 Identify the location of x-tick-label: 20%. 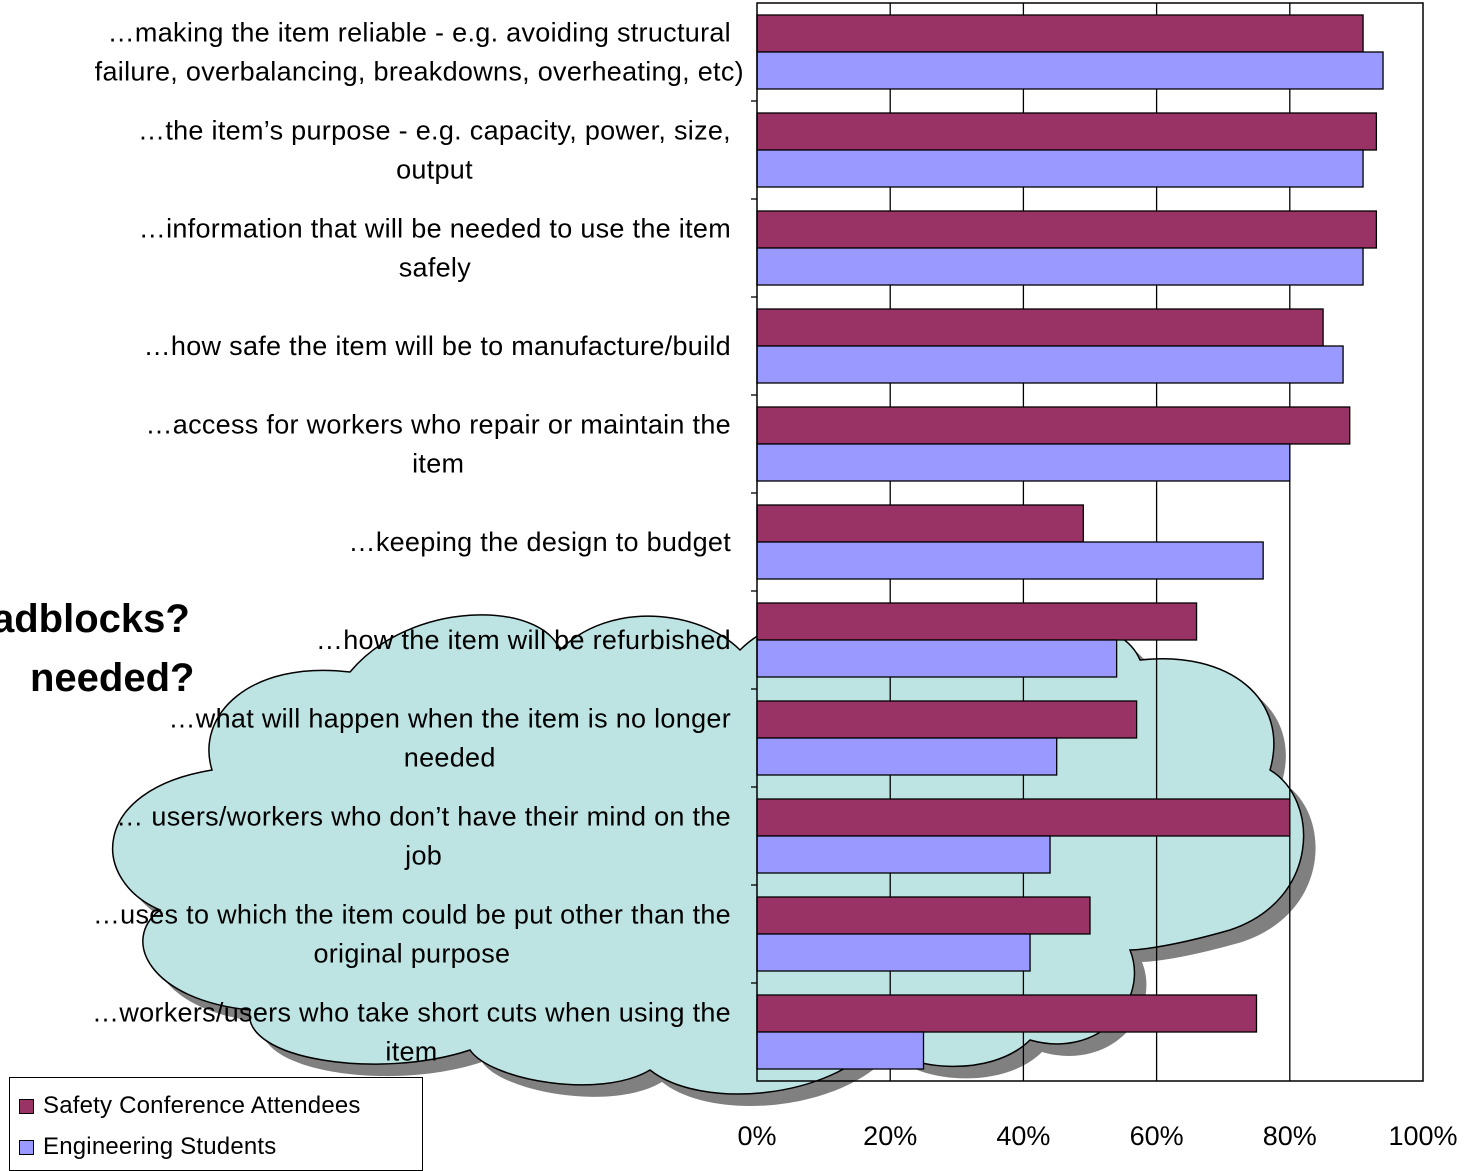
(890, 1136).